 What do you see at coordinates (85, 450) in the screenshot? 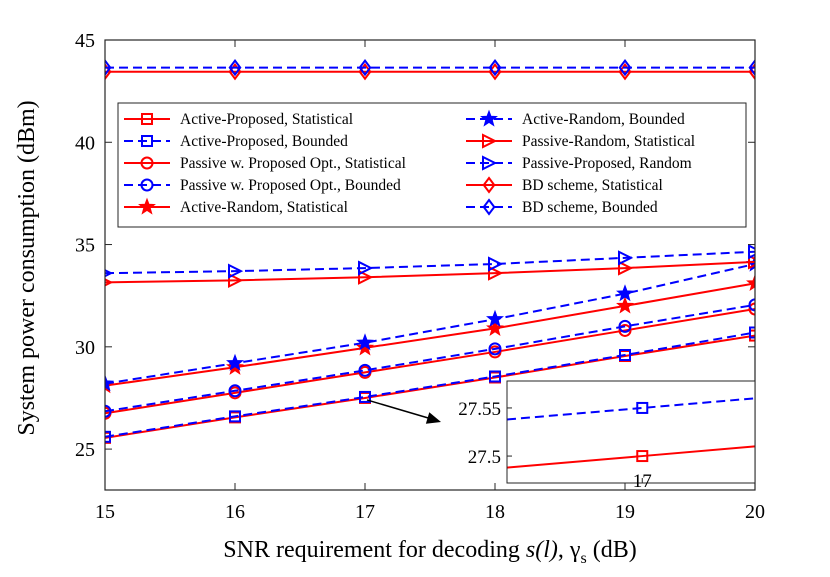
I see `y-tick-label-25: 25` at bounding box center [85, 450].